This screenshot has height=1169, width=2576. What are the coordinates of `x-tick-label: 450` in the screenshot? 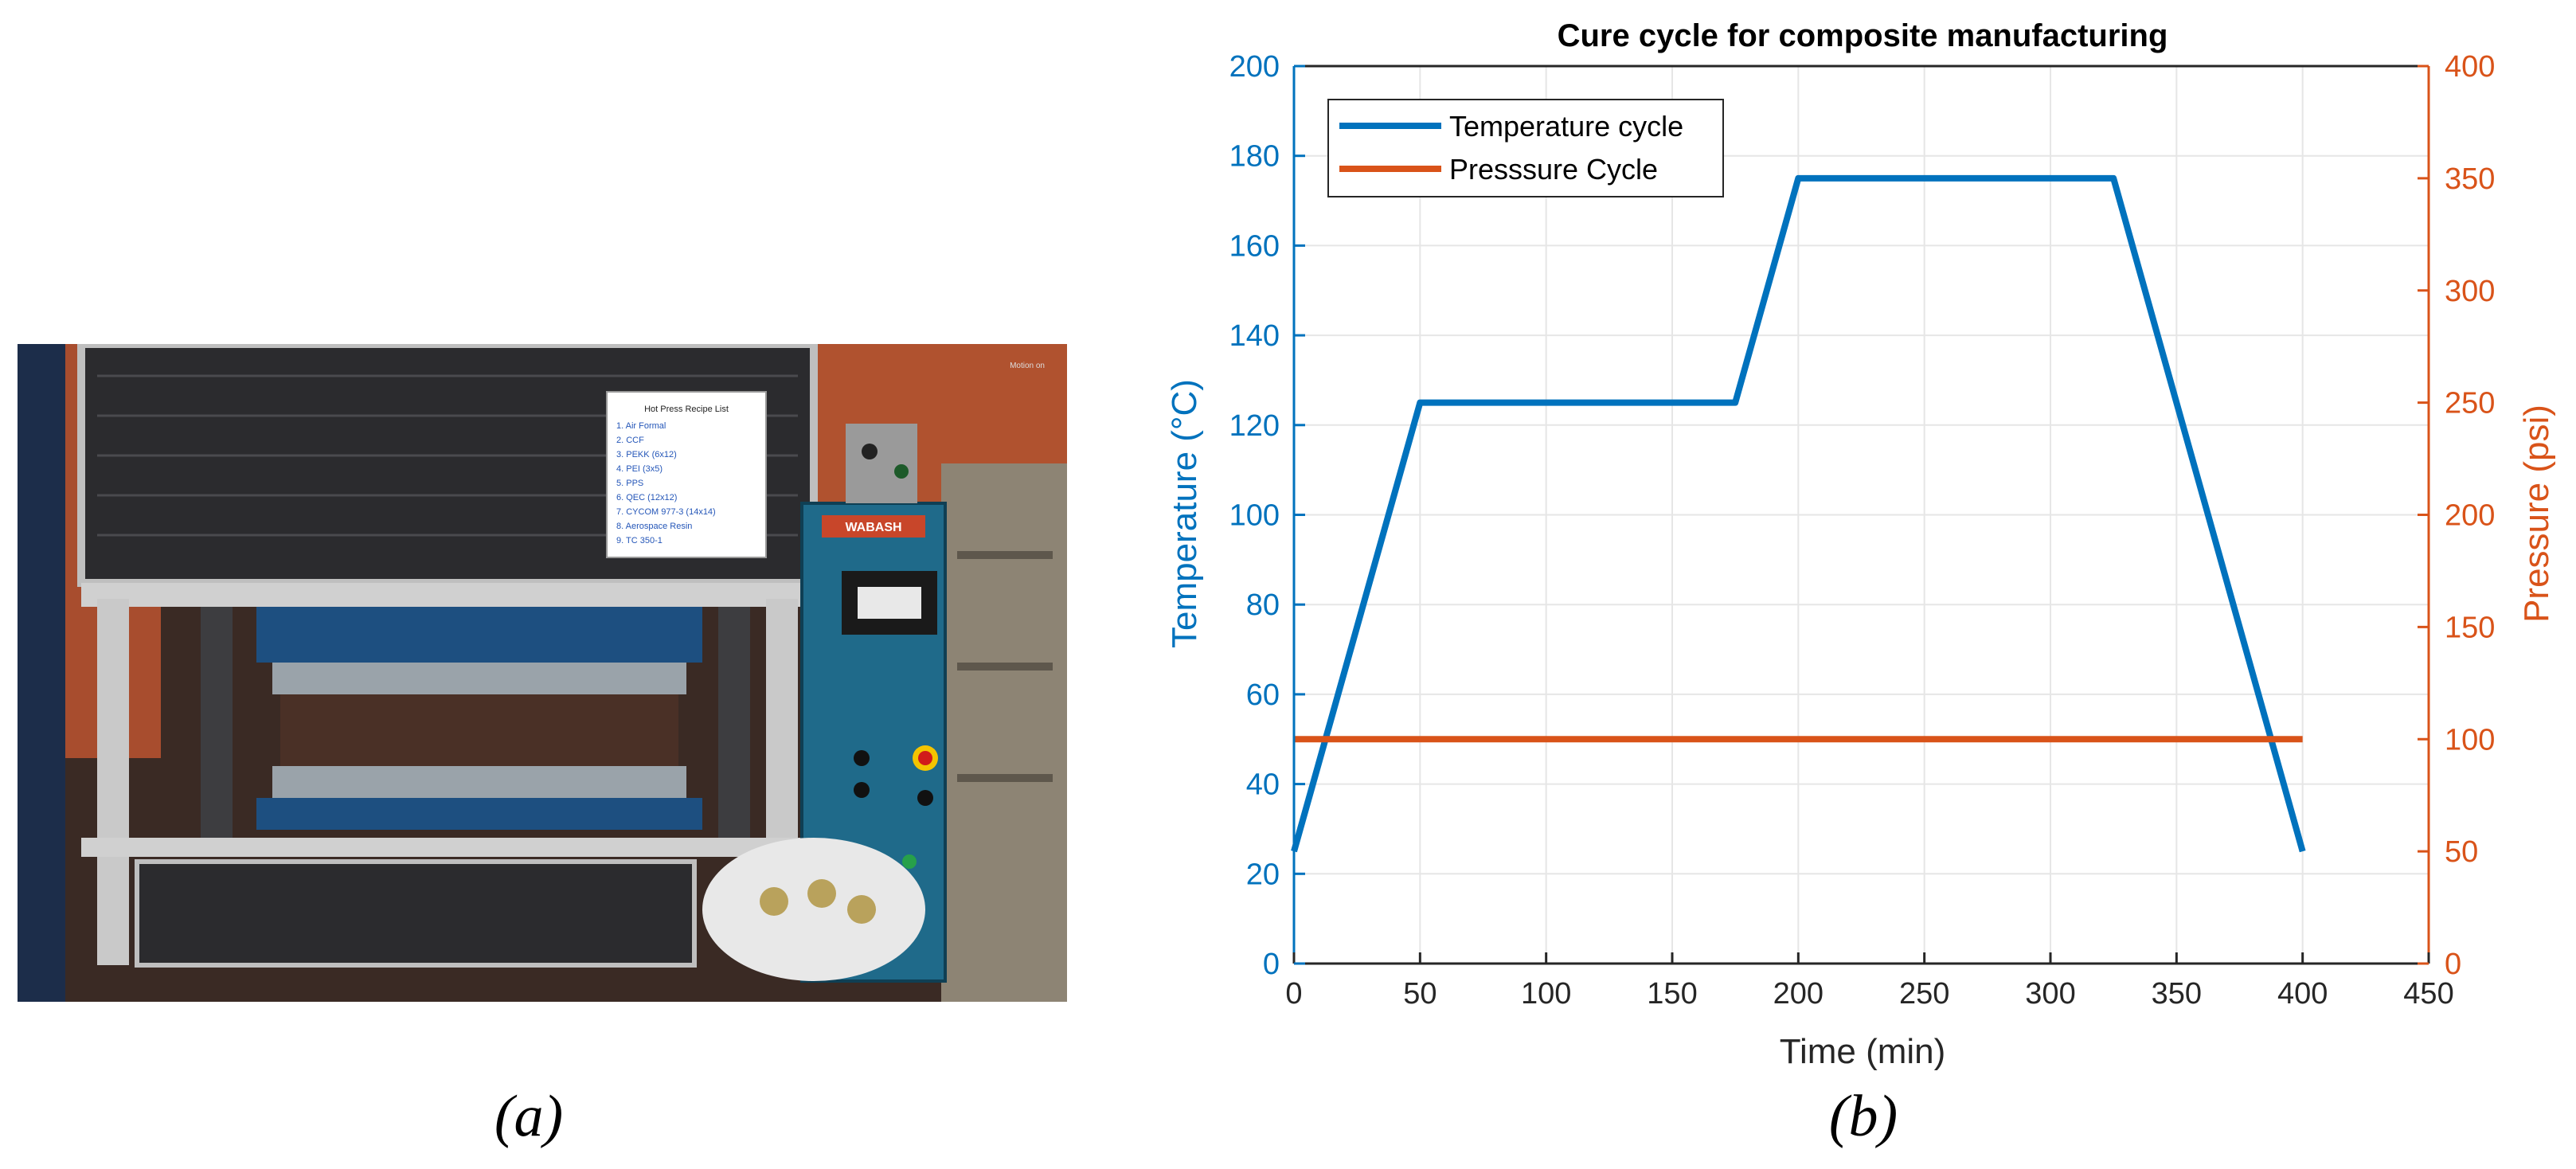 It's located at (2428, 994).